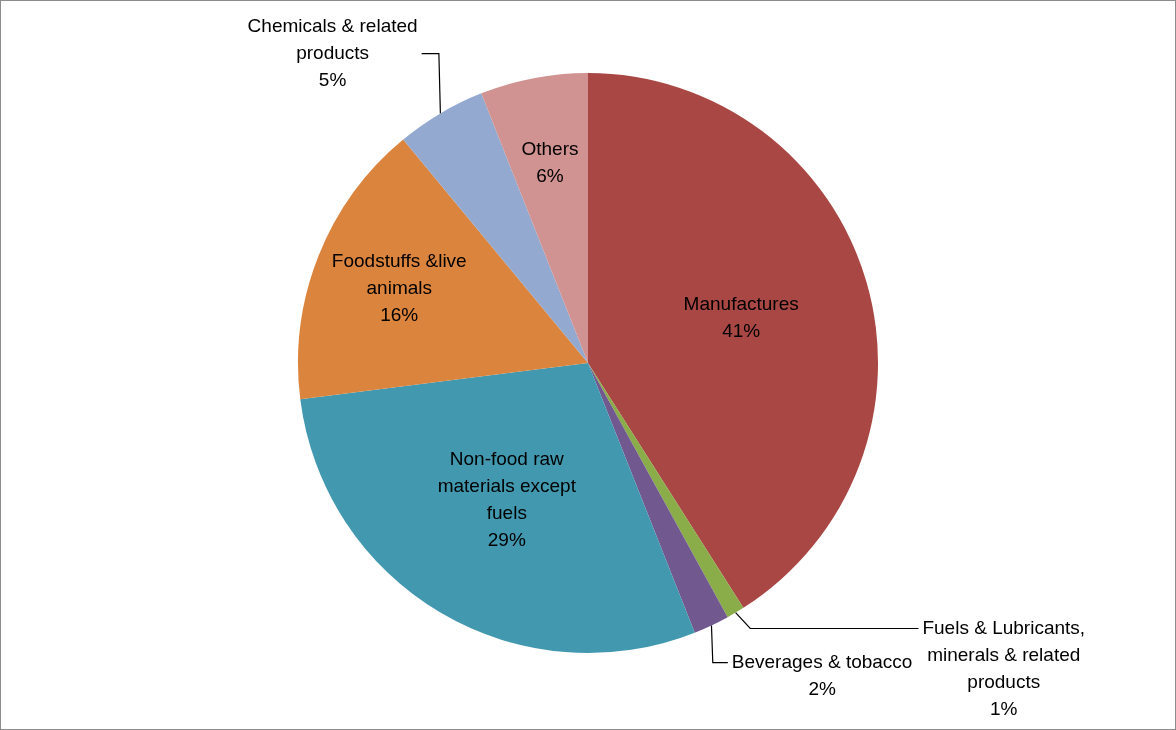 Image resolution: width=1176 pixels, height=730 pixels. Describe the element at coordinates (741, 304) in the screenshot. I see `slice-label: Manufactures` at that location.